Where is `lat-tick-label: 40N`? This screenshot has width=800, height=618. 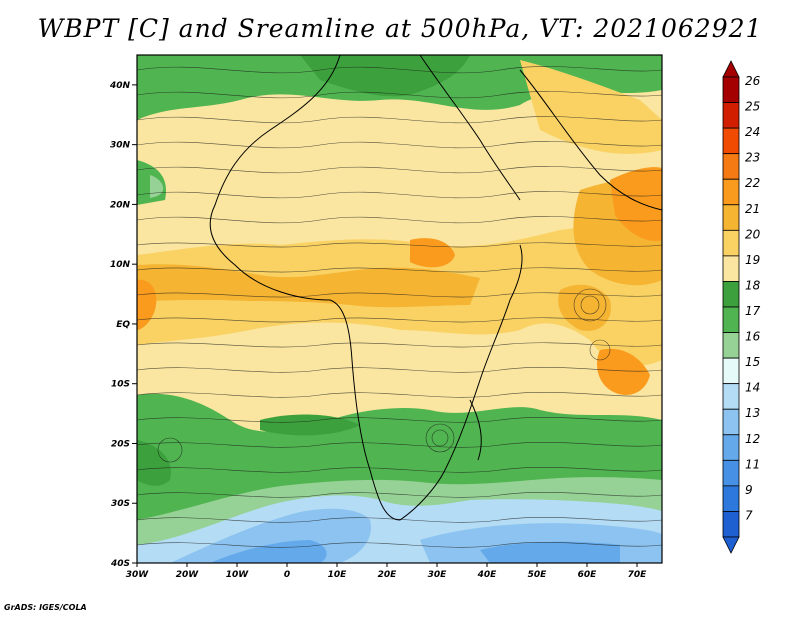 lat-tick-label: 40N is located at coordinates (120, 86).